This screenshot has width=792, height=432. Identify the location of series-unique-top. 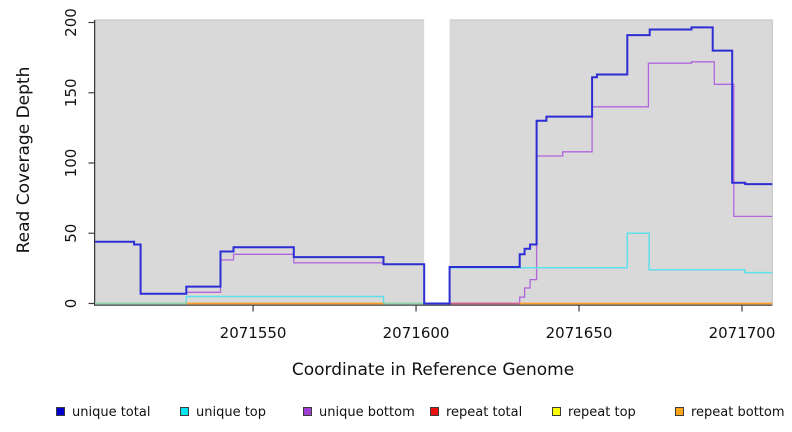
(434, 268).